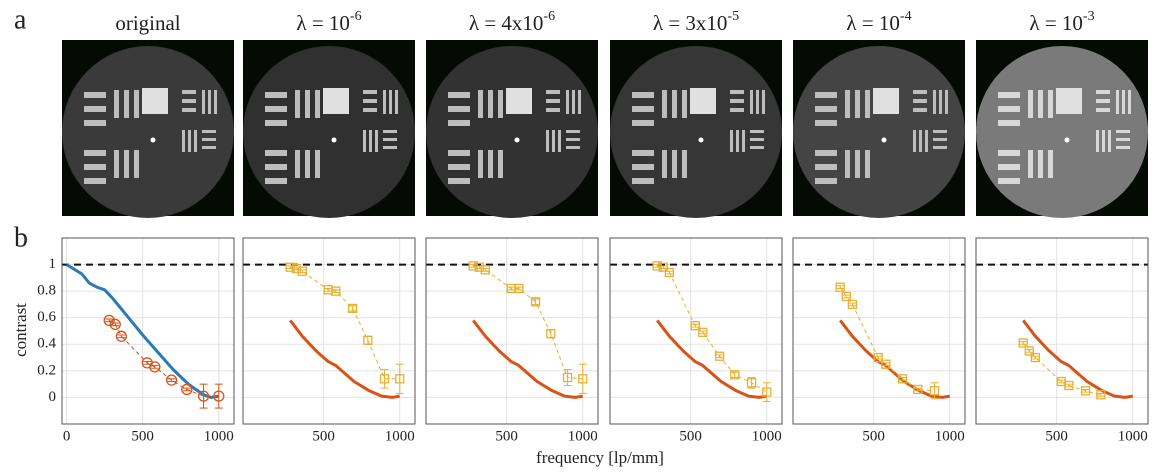 The height and width of the screenshot is (473, 1162). Describe the element at coordinates (20, 330) in the screenshot. I see `y-axis-label: contrast` at that location.